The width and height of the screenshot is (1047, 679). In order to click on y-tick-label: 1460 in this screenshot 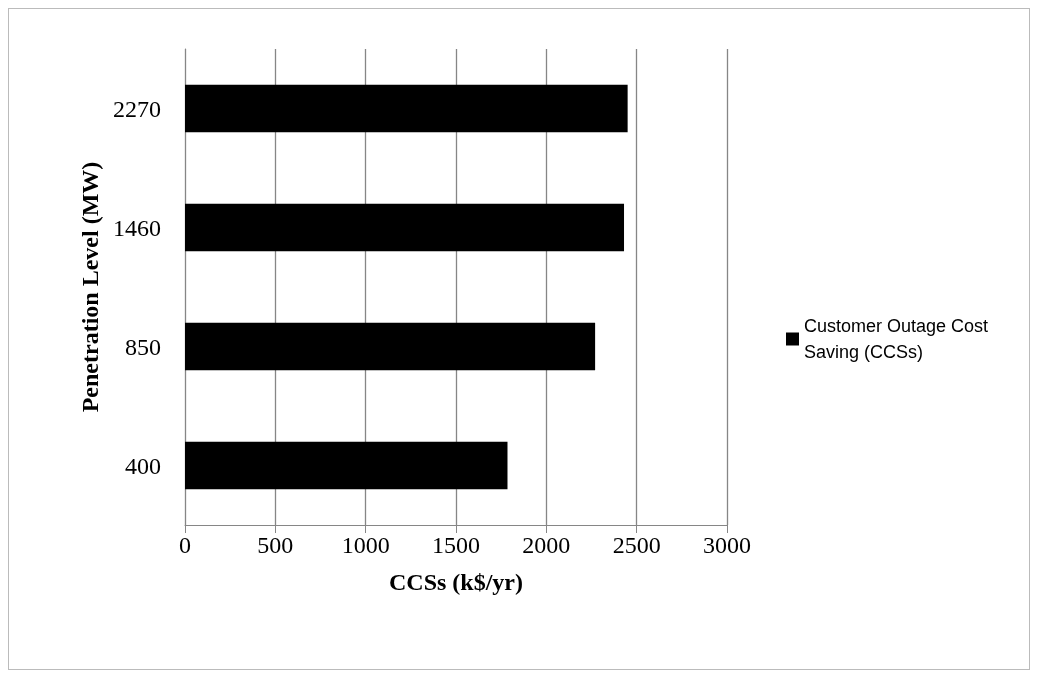, I will do `click(137, 227)`.